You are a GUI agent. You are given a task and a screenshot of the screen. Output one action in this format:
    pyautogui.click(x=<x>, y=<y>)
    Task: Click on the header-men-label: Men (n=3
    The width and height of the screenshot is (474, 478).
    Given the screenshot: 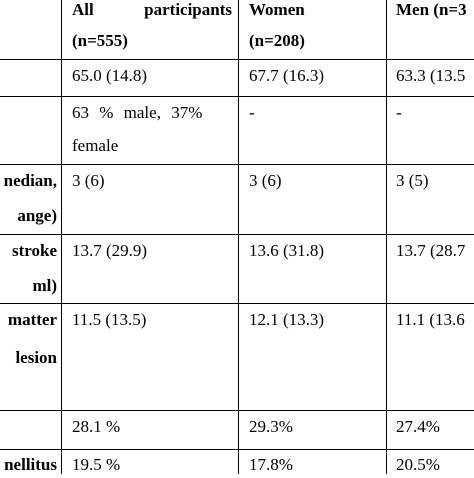 What is the action you would take?
    pyautogui.click(x=431, y=9)
    